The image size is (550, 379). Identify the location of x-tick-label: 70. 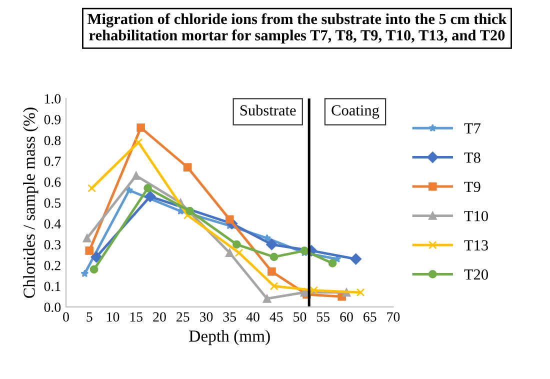
(393, 317).